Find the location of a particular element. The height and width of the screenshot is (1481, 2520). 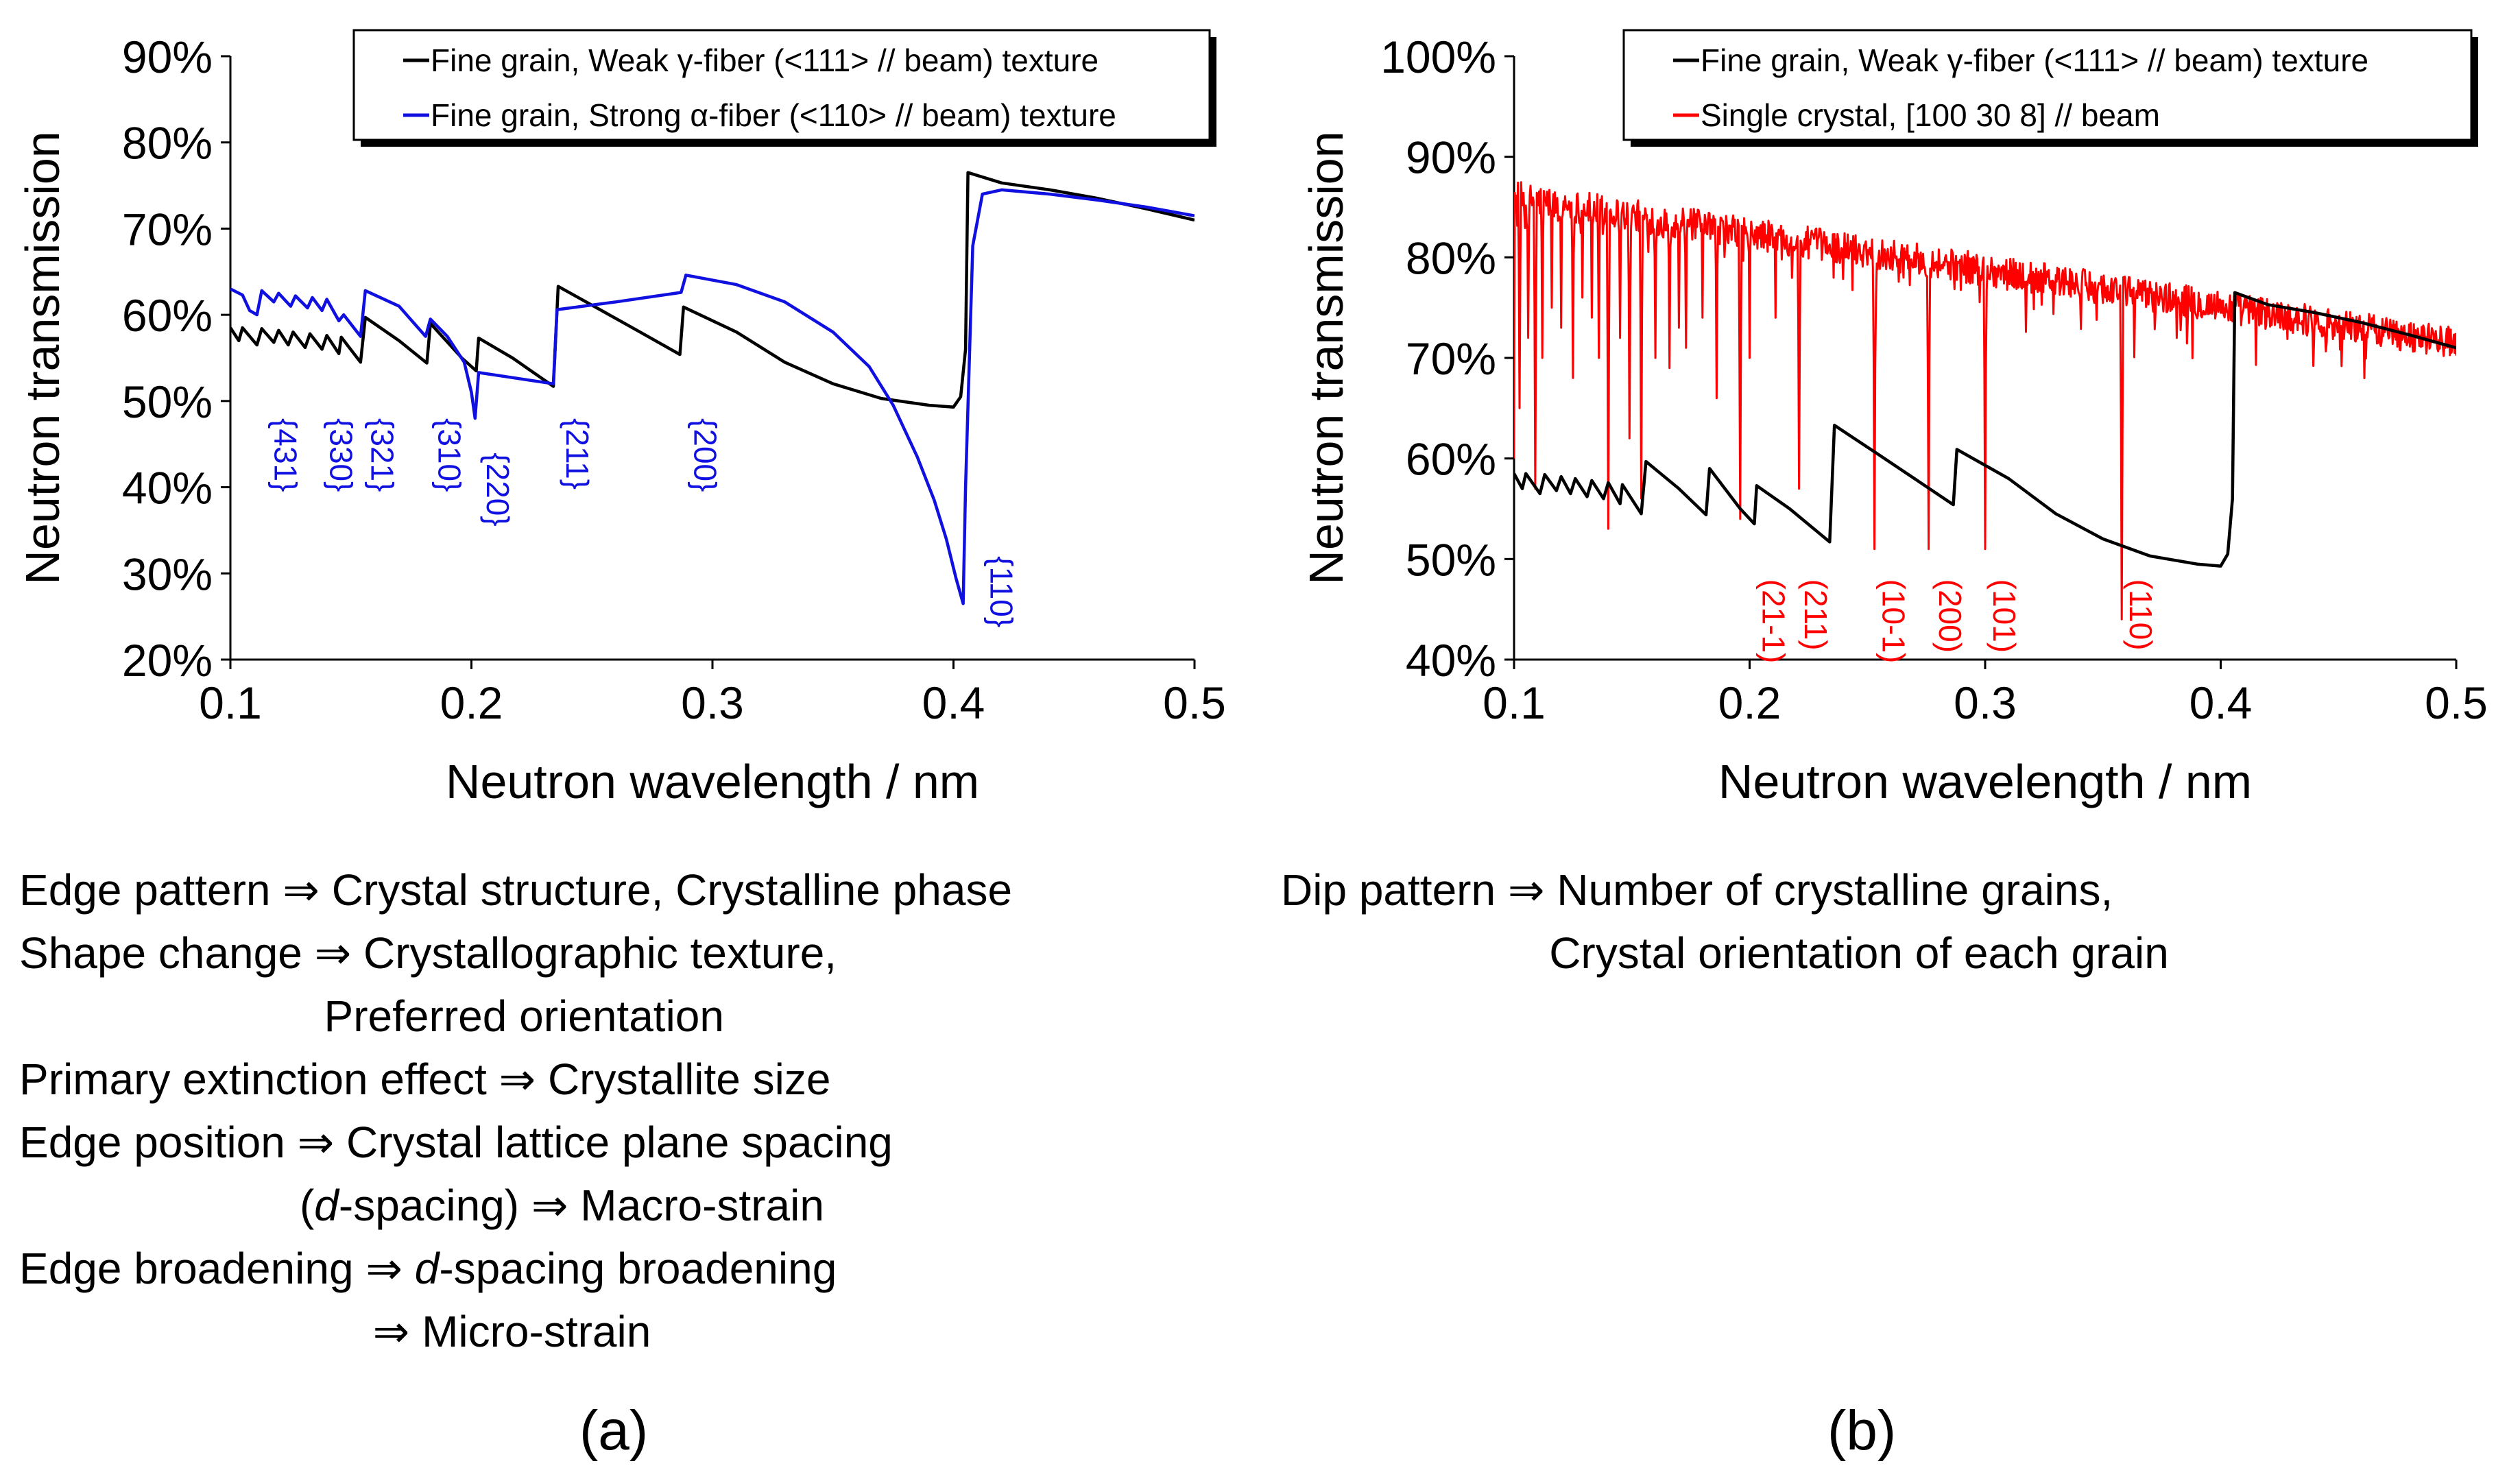

annotation-label: (21-1) is located at coordinates (1773, 621).